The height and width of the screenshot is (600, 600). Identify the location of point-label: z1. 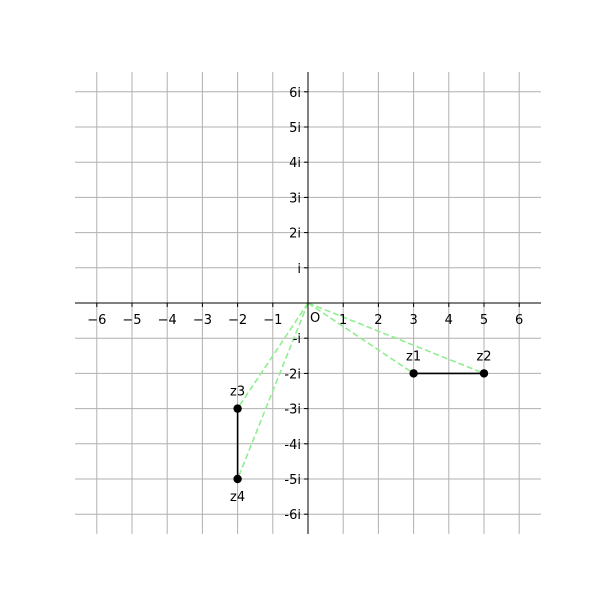
(413, 356).